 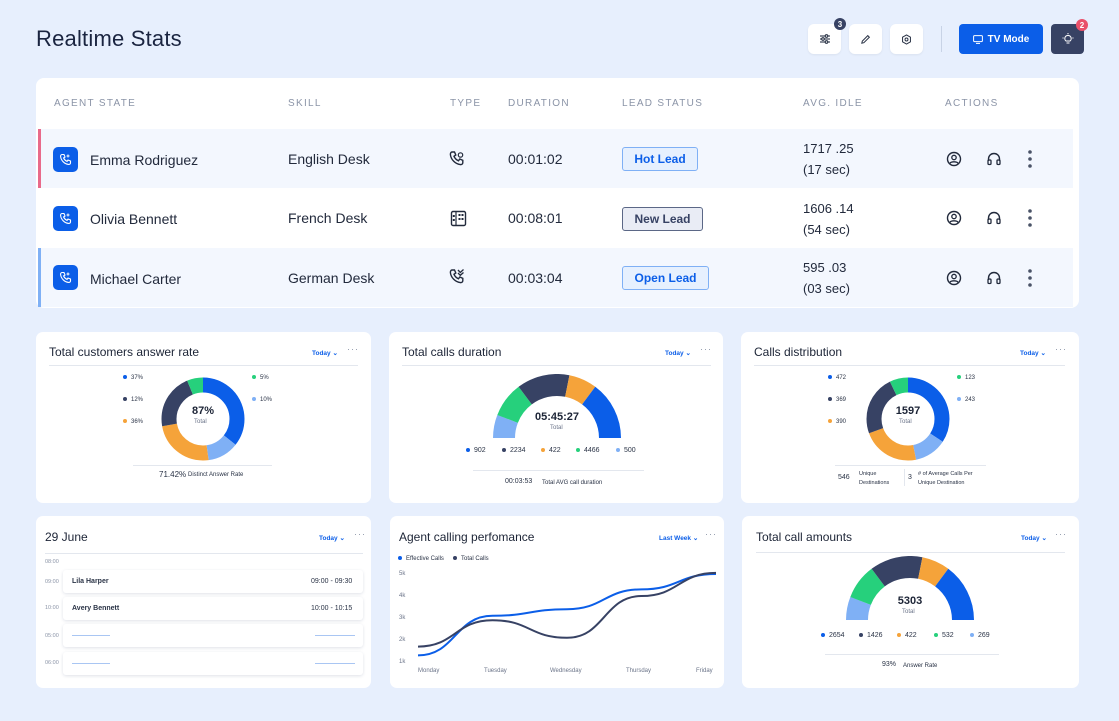 What do you see at coordinates (124, 352) in the screenshot?
I see `card-title: Total customers answer rate` at bounding box center [124, 352].